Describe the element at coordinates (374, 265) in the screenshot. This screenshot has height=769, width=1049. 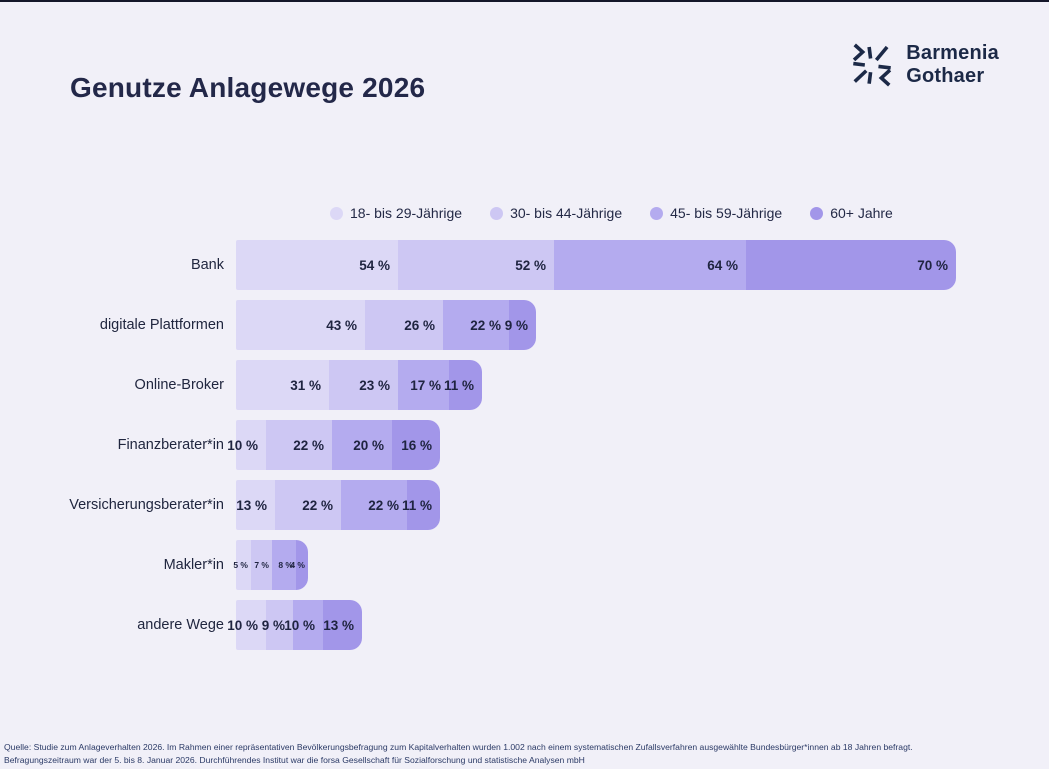
I see `value-label: 54 %` at that location.